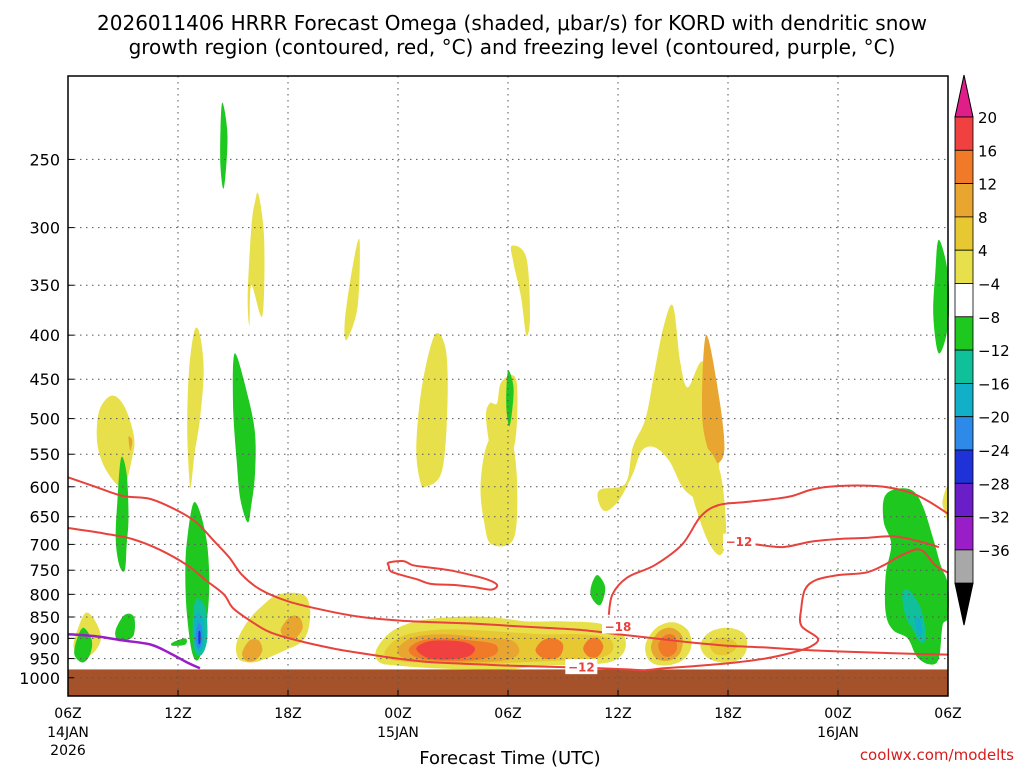 The height and width of the screenshot is (768, 1024). I want to click on y-tick-label-1000: 1000, so click(39, 678).